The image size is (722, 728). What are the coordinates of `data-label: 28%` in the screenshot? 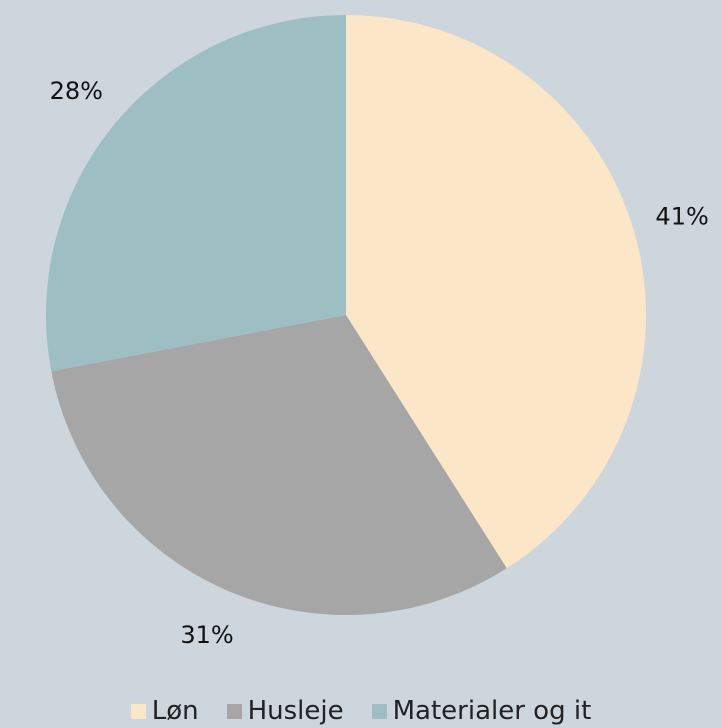 It's located at (76, 91).